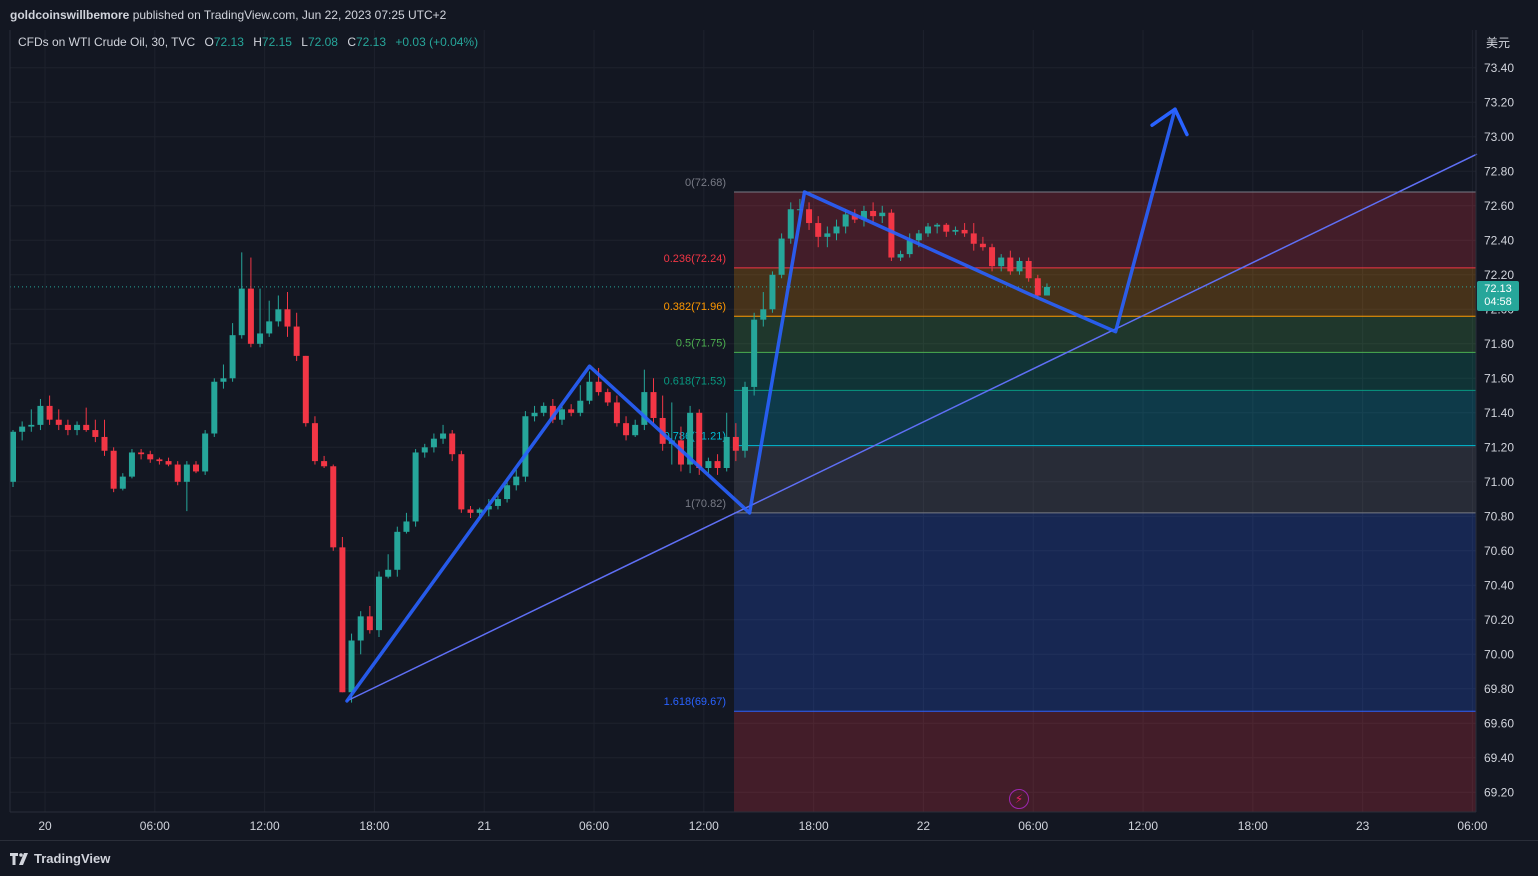 This screenshot has width=1538, height=876. Describe the element at coordinates (1498, 43) in the screenshot. I see `currency-label: 美元` at that location.